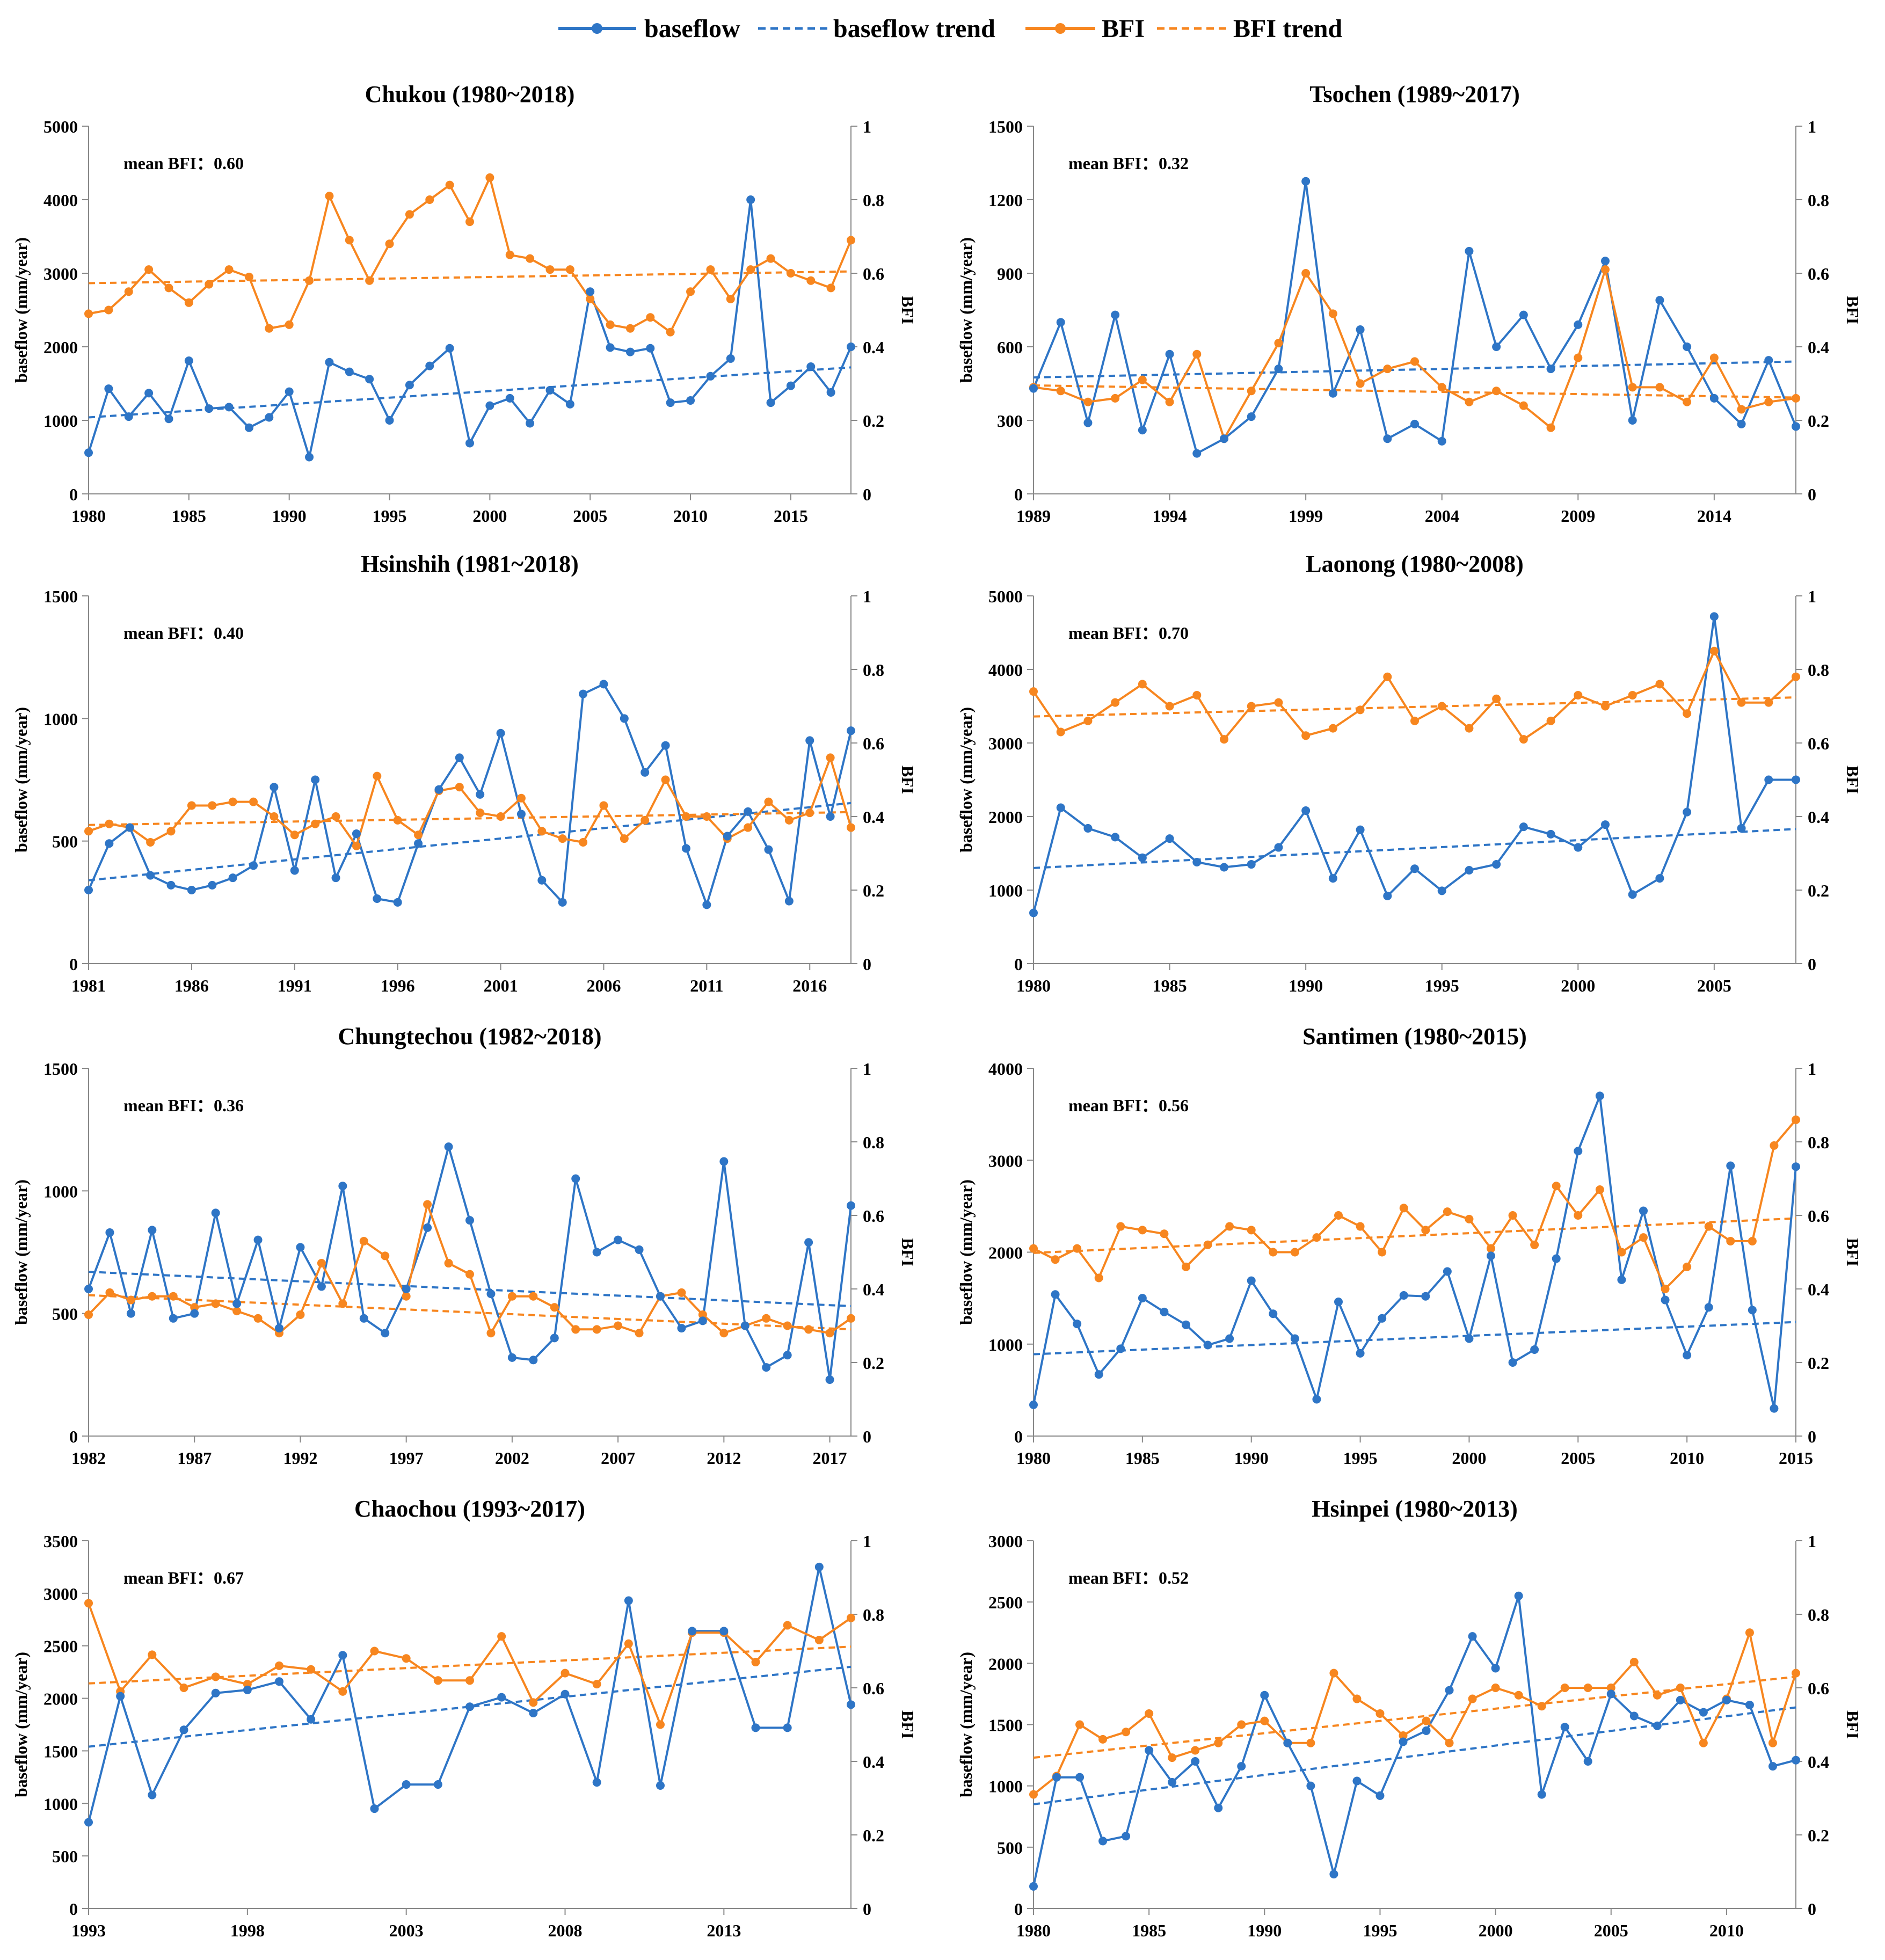 Image resolution: width=1885 pixels, height=1960 pixels. I want to click on y-tick-label: 0, so click(73, 494).